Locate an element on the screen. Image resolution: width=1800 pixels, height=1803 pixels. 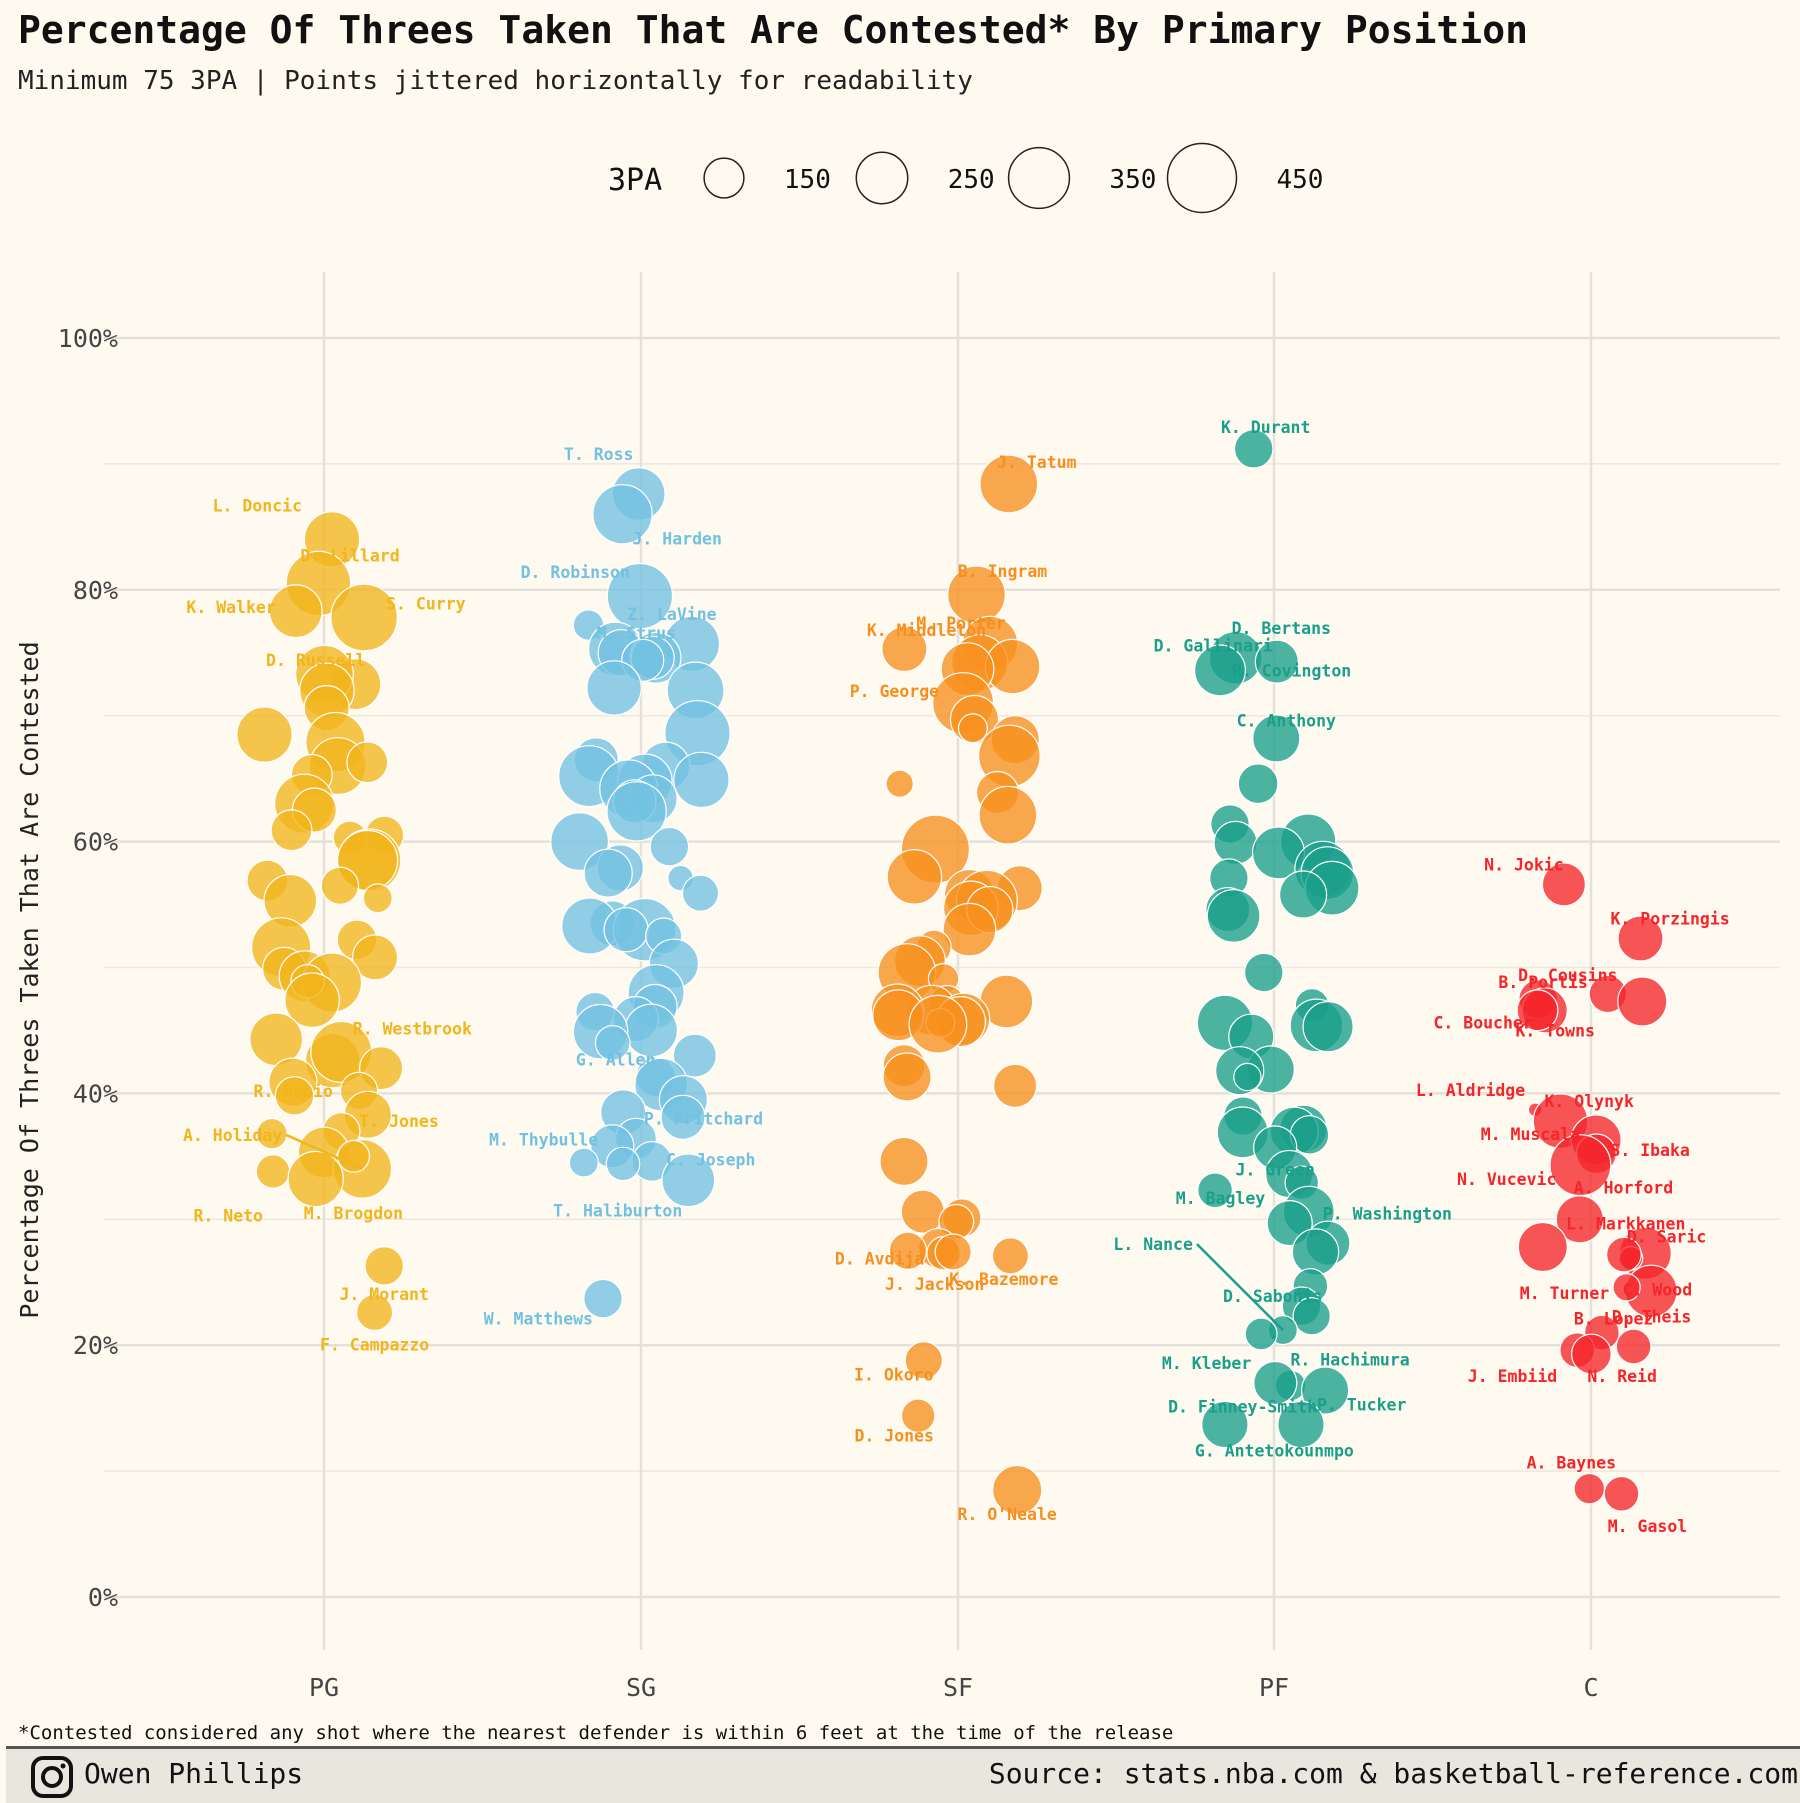
player-label: D. Finney-Smith is located at coordinates (1242, 1407).